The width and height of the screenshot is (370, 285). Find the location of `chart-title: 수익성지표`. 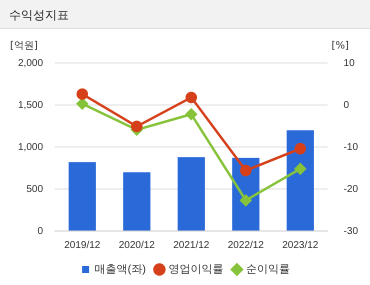

chart-title: 수익성지표 is located at coordinates (185, 14).